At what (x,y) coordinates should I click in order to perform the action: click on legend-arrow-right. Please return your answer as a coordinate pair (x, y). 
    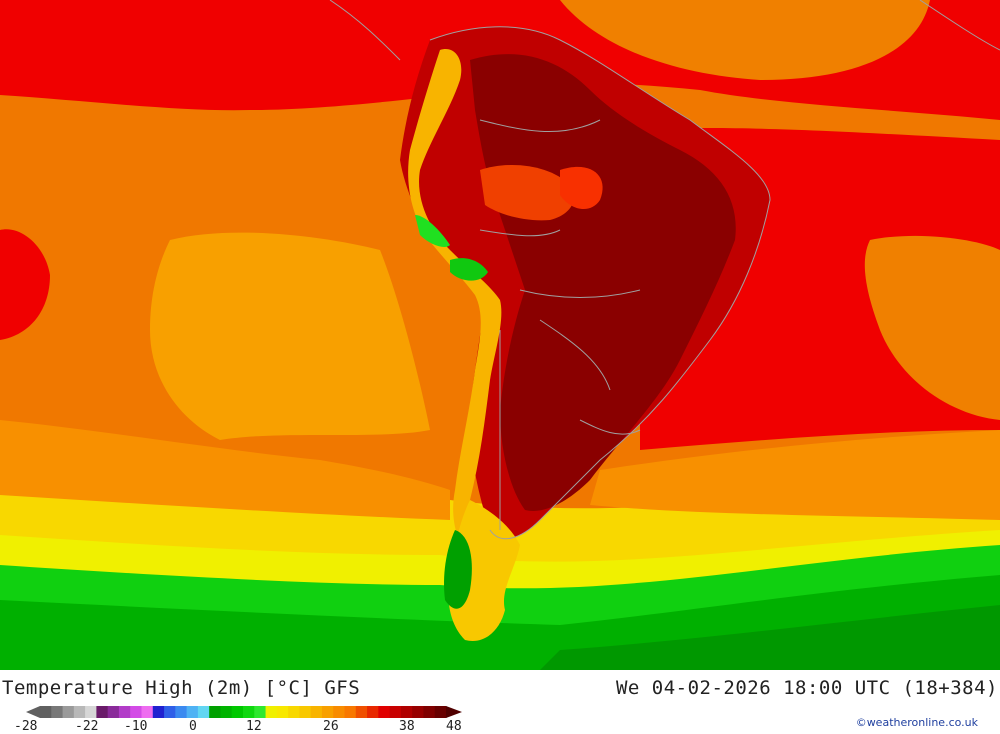
    Looking at the image, I should click on (454, 712).